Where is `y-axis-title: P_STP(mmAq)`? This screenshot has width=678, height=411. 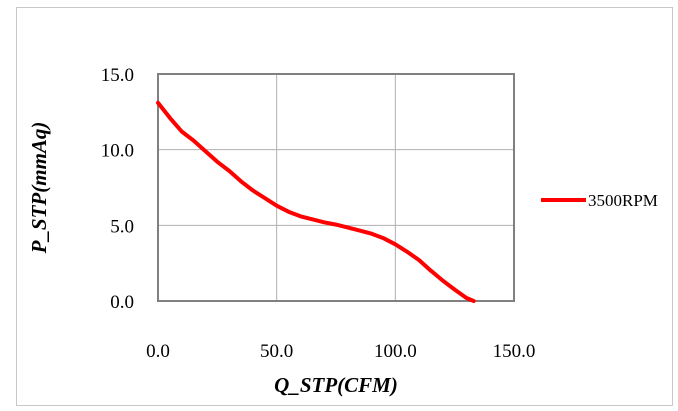
y-axis-title: P_STP(mmAq) is located at coordinates (39, 188).